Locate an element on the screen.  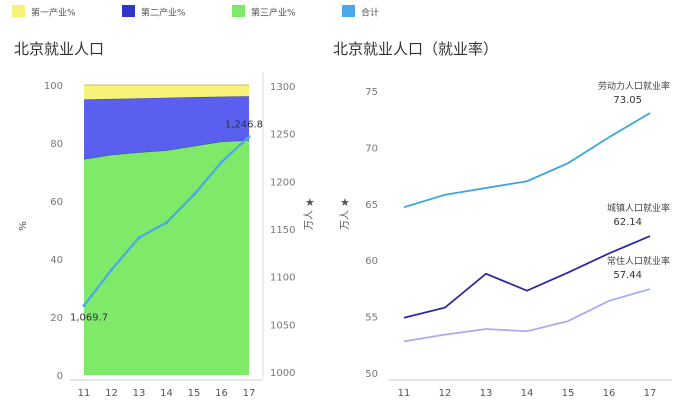
data-label: 1,246.8 is located at coordinates (244, 125).